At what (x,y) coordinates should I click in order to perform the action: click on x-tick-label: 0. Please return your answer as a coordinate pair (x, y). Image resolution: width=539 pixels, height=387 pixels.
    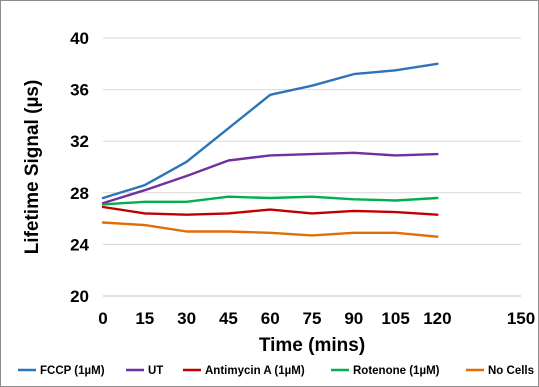
    Looking at the image, I should click on (102, 318).